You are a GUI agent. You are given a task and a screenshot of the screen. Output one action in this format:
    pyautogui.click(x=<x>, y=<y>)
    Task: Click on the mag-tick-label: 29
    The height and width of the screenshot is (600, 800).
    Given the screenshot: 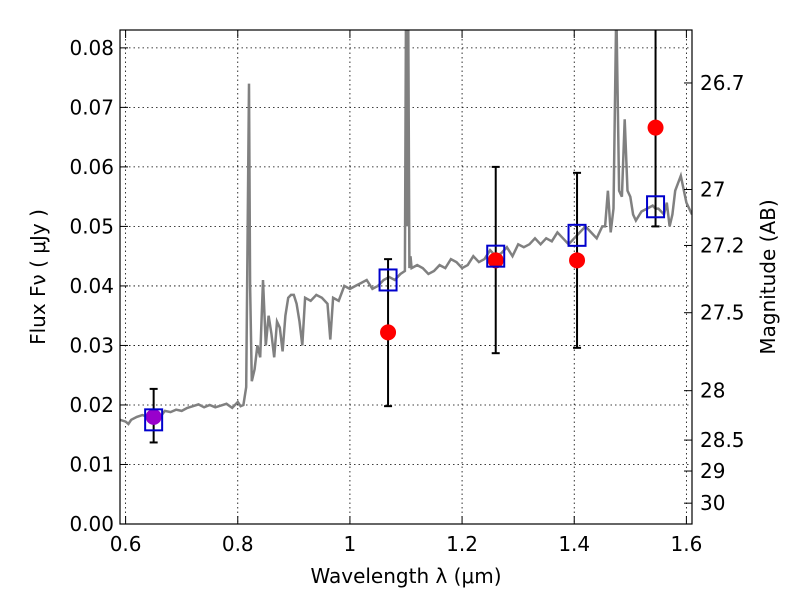 What is the action you would take?
    pyautogui.click(x=712, y=471)
    